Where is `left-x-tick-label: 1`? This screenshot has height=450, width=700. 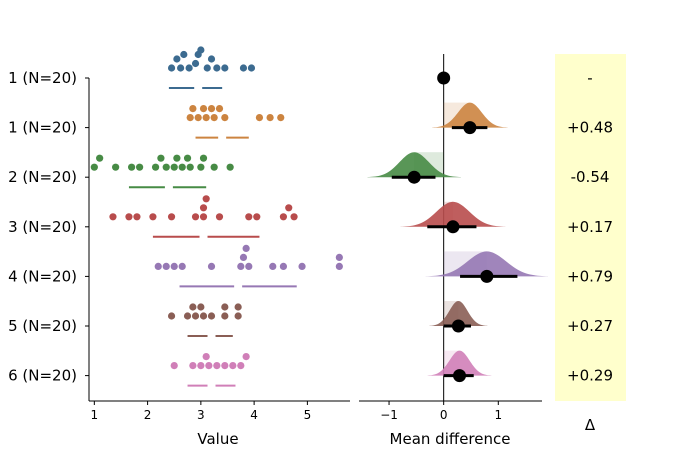 left-x-tick-label: 1 is located at coordinates (95, 415).